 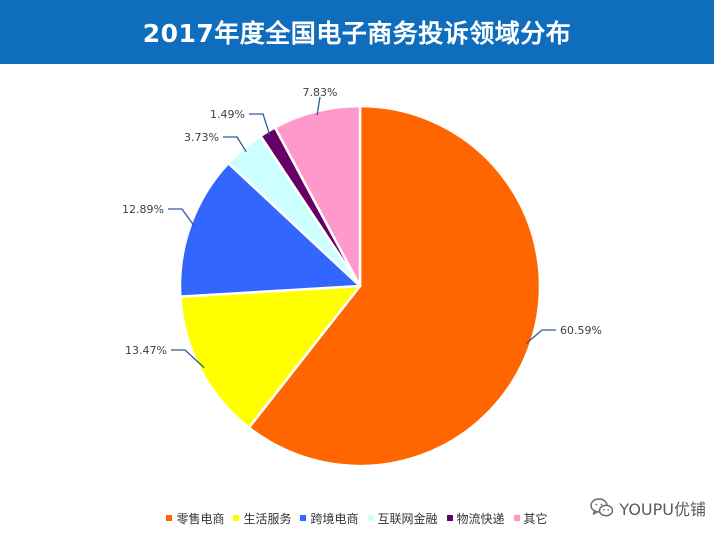 I want to click on legend-label: 生活服务, so click(x=267, y=518).